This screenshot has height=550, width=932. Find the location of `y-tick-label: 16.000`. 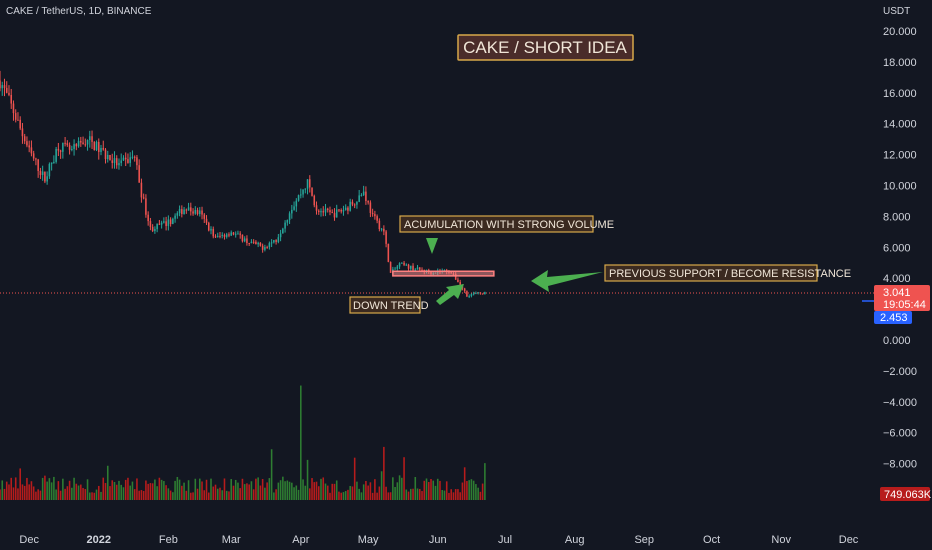

y-tick-label: 16.000 is located at coordinates (900, 94).